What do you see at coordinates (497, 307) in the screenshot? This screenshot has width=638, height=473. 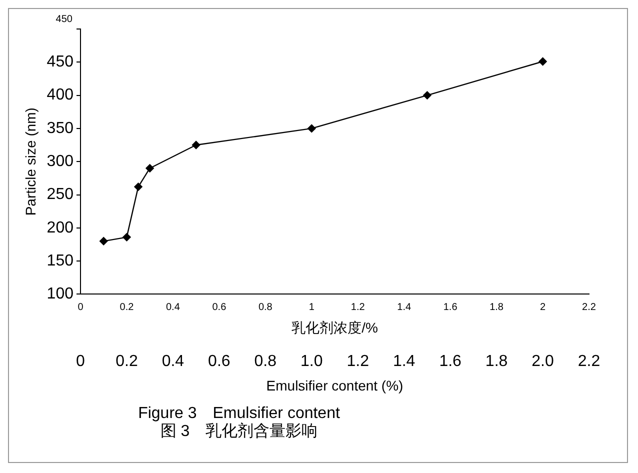 I see `x2-tick-label: 1.8` at bounding box center [497, 307].